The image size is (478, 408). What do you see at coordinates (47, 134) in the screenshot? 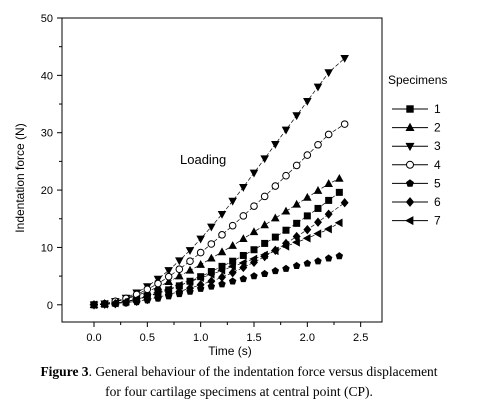
I see `y-tick-label: 30` at bounding box center [47, 134].